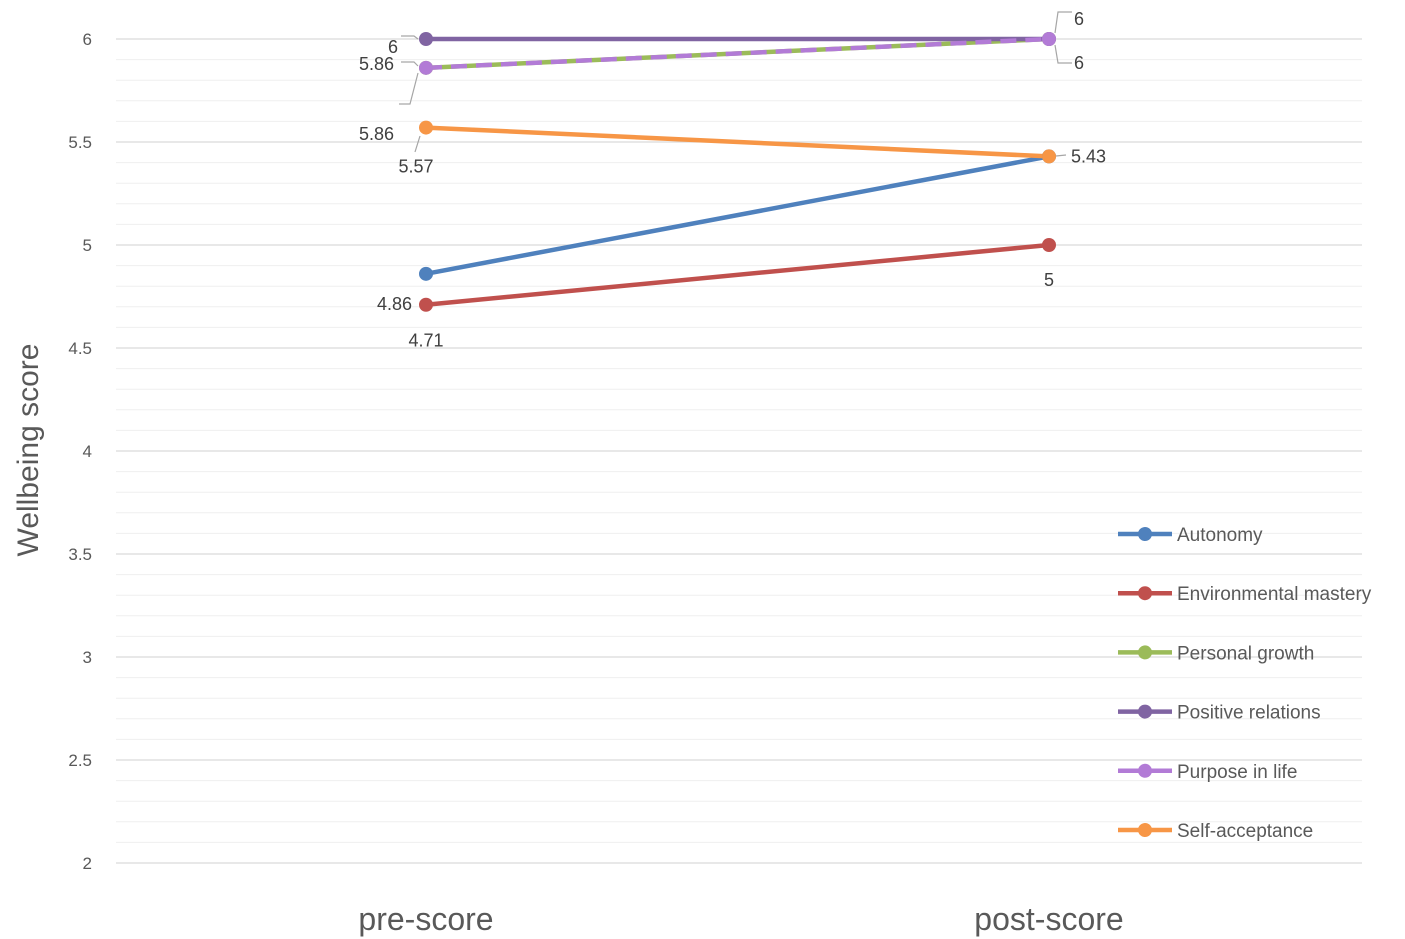  Describe the element at coordinates (80, 451) in the screenshot. I see `y-axis-tick-labels: 2 2.5 3 3.5 4 4.5 5 5.5 6` at that location.